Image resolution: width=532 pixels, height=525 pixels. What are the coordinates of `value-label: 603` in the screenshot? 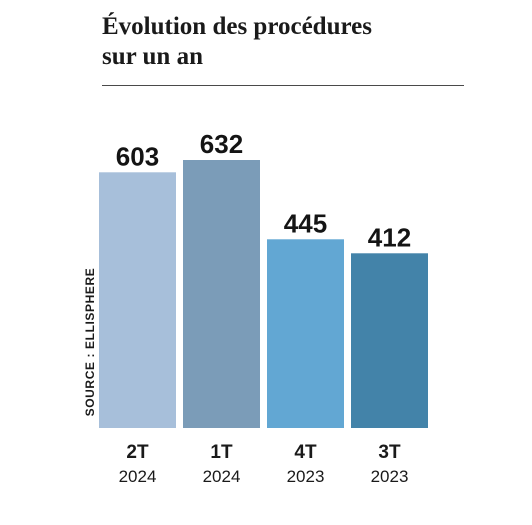 It's located at (137, 156).